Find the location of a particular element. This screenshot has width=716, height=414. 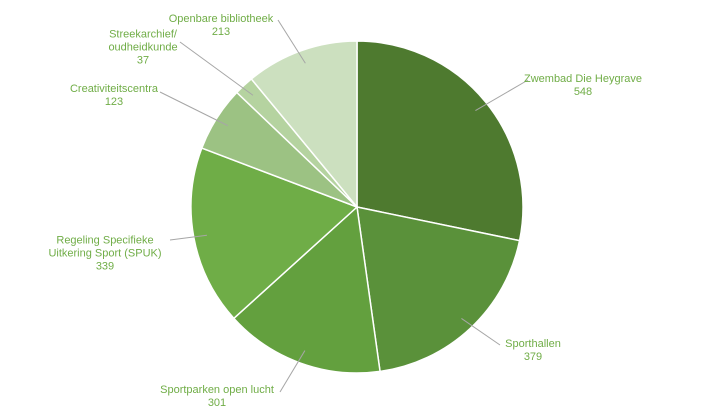

value-label: 213 is located at coordinates (221, 32).